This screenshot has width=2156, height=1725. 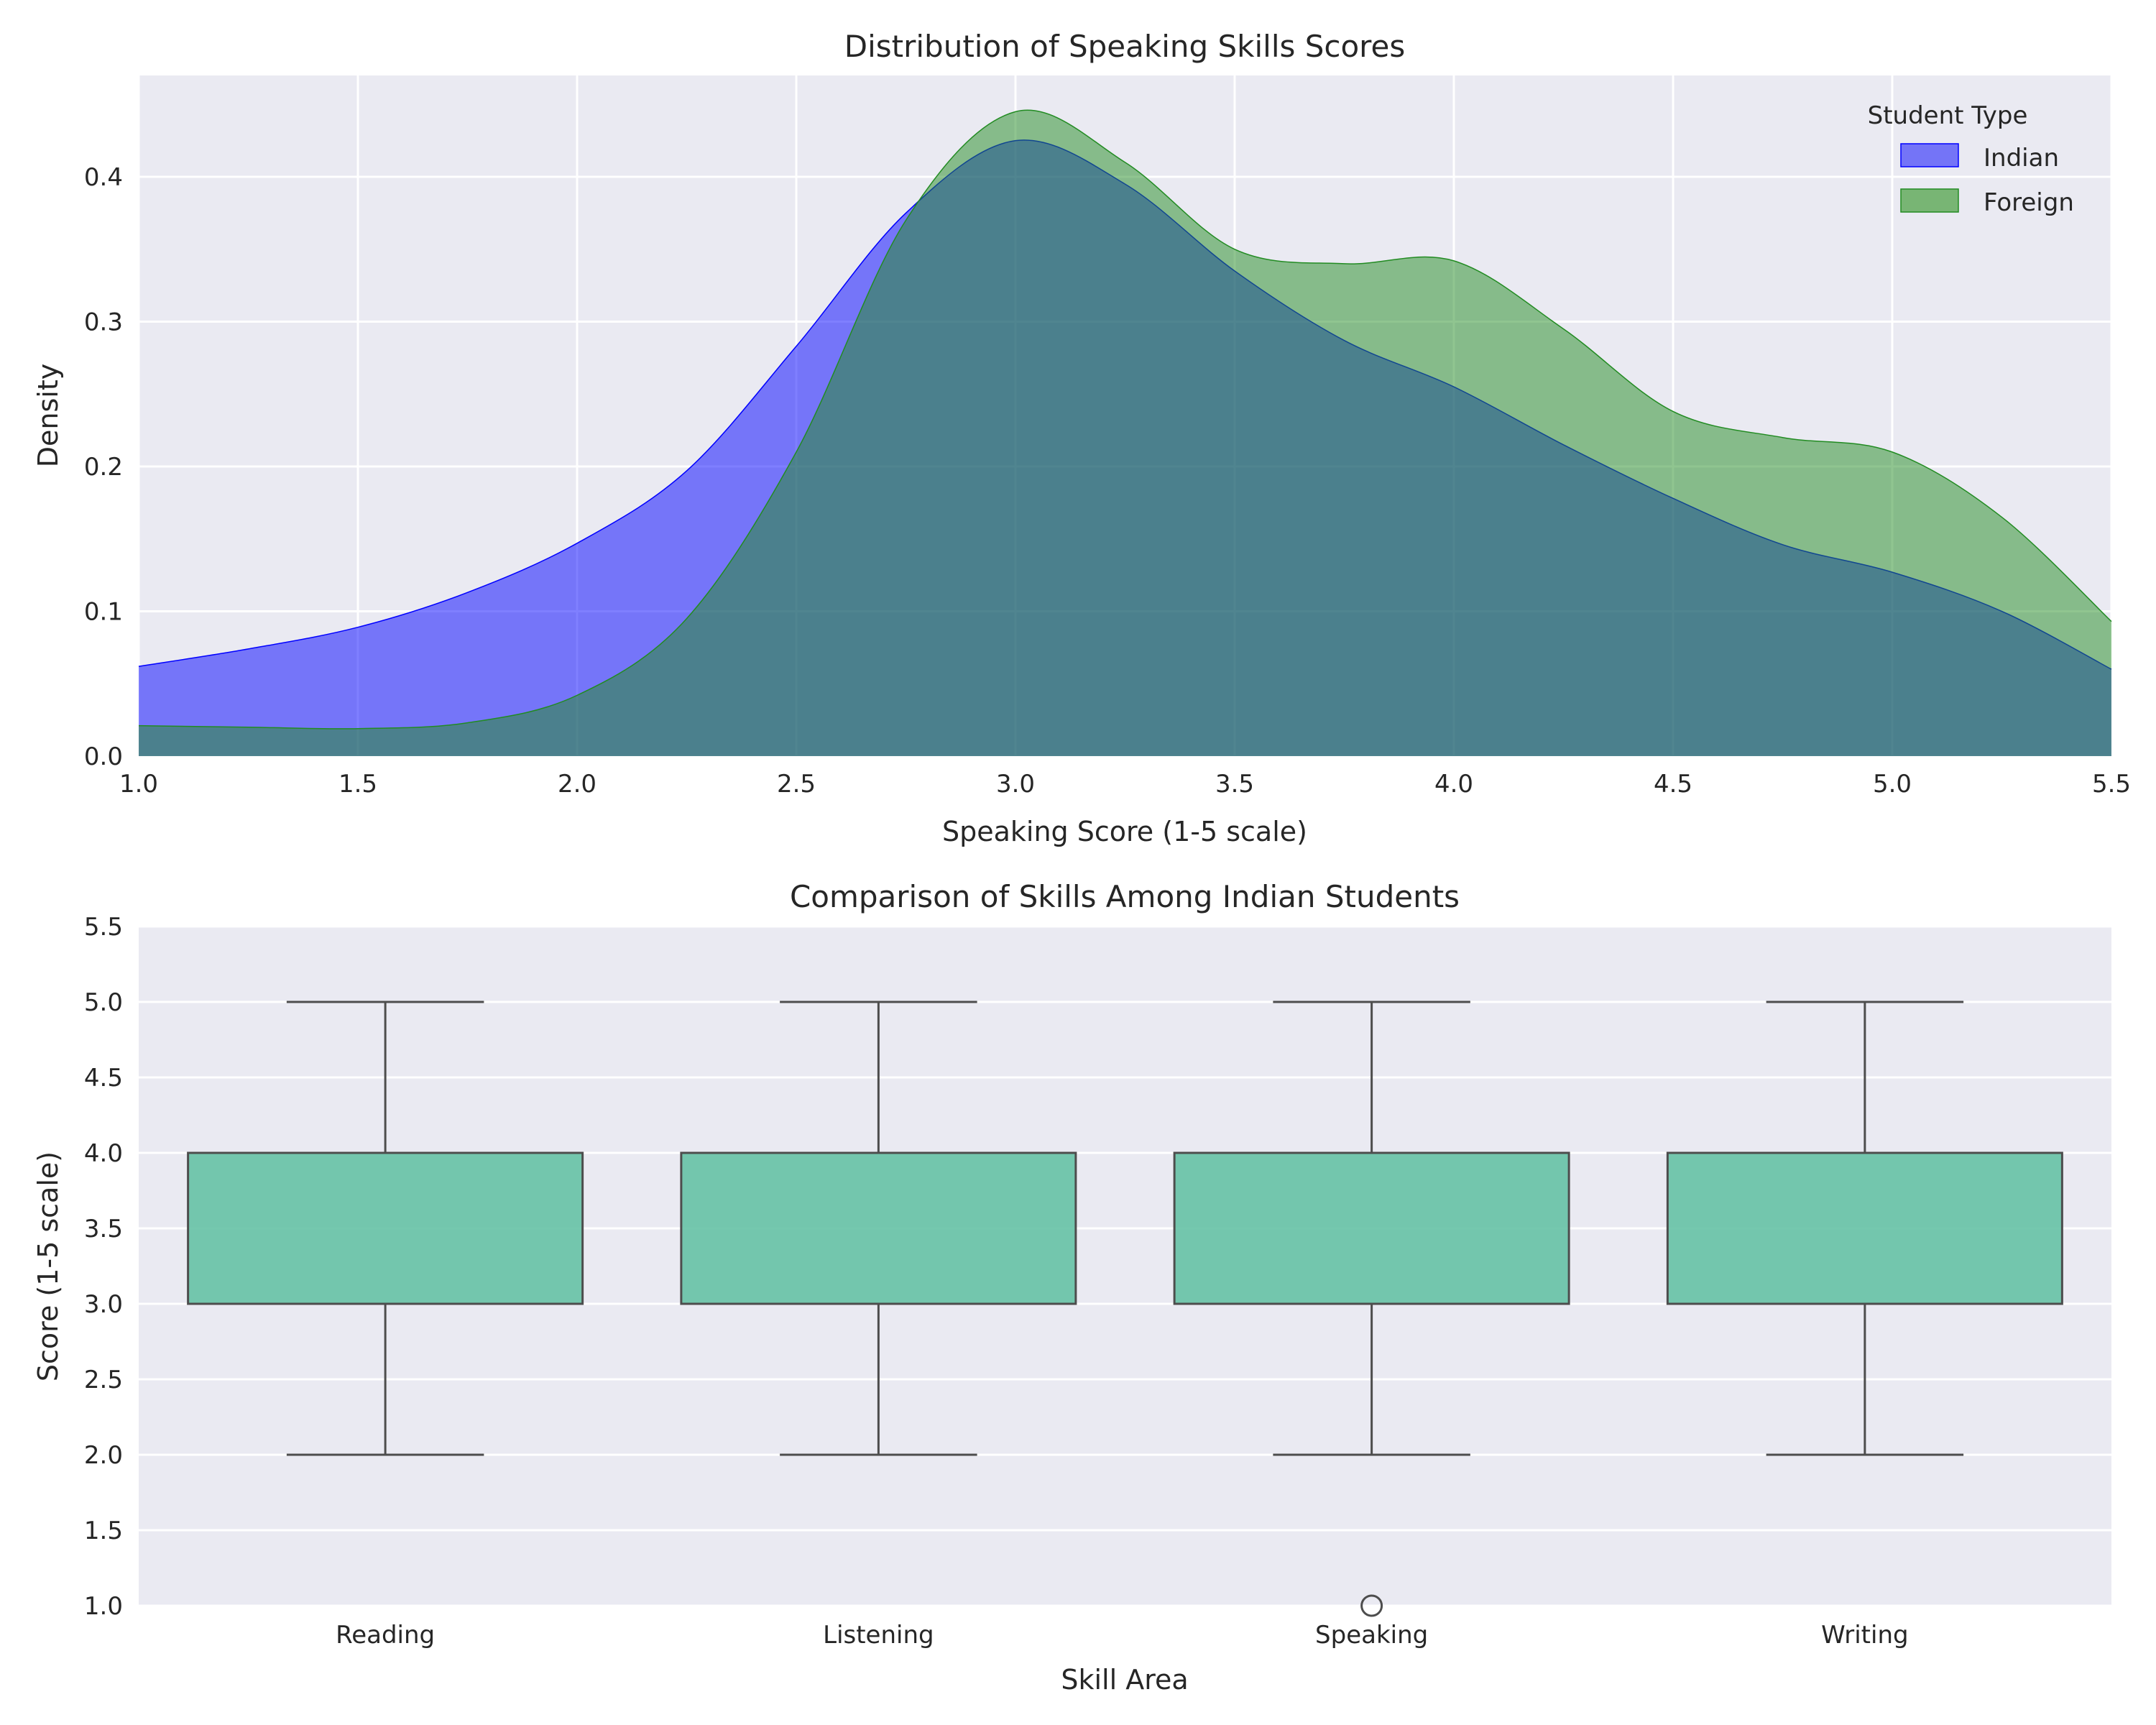 What do you see at coordinates (103, 612) in the screenshot?
I see `density-y-tick-label: 0.1` at bounding box center [103, 612].